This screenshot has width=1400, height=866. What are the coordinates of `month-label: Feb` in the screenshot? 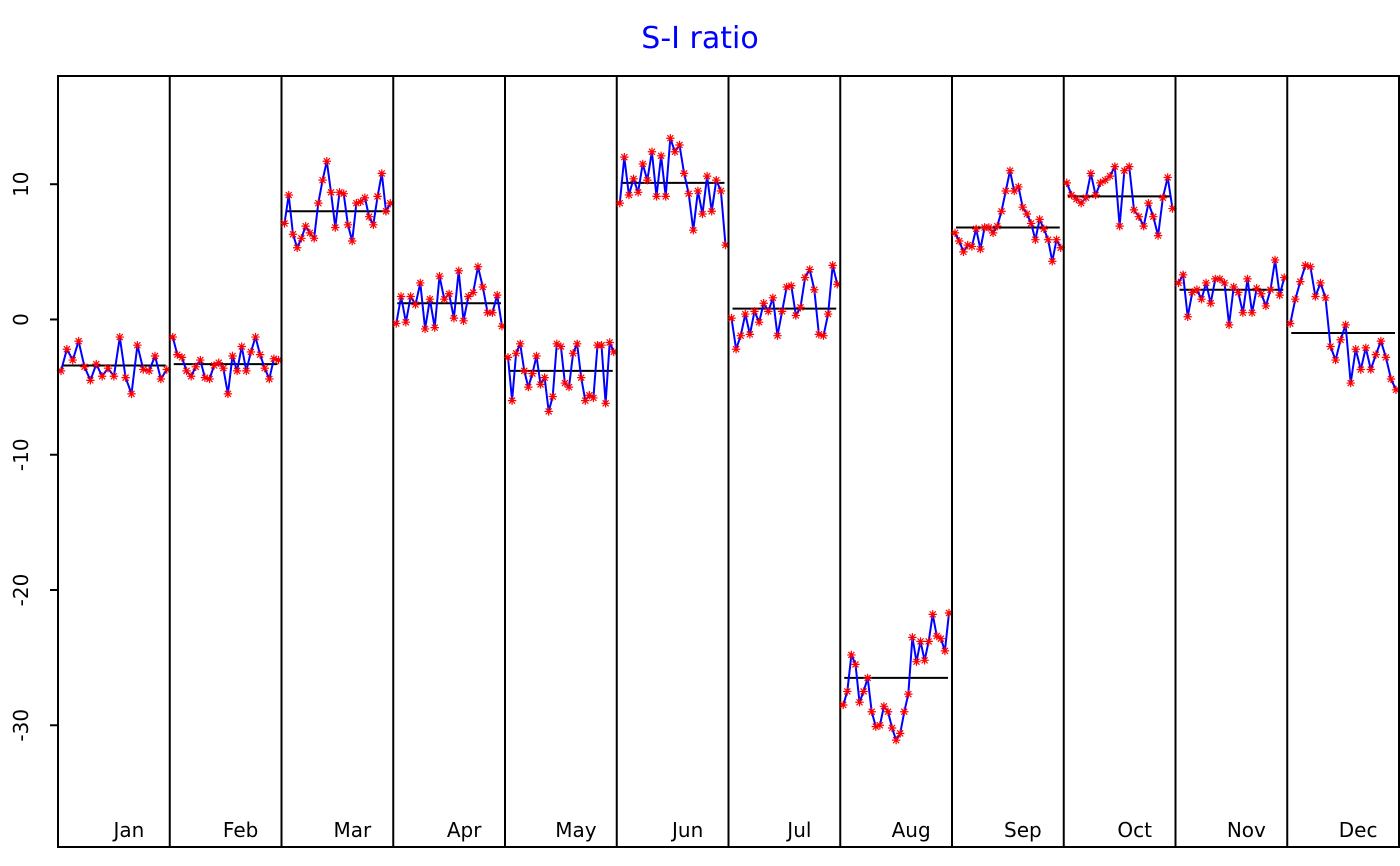 It's located at (240, 830).